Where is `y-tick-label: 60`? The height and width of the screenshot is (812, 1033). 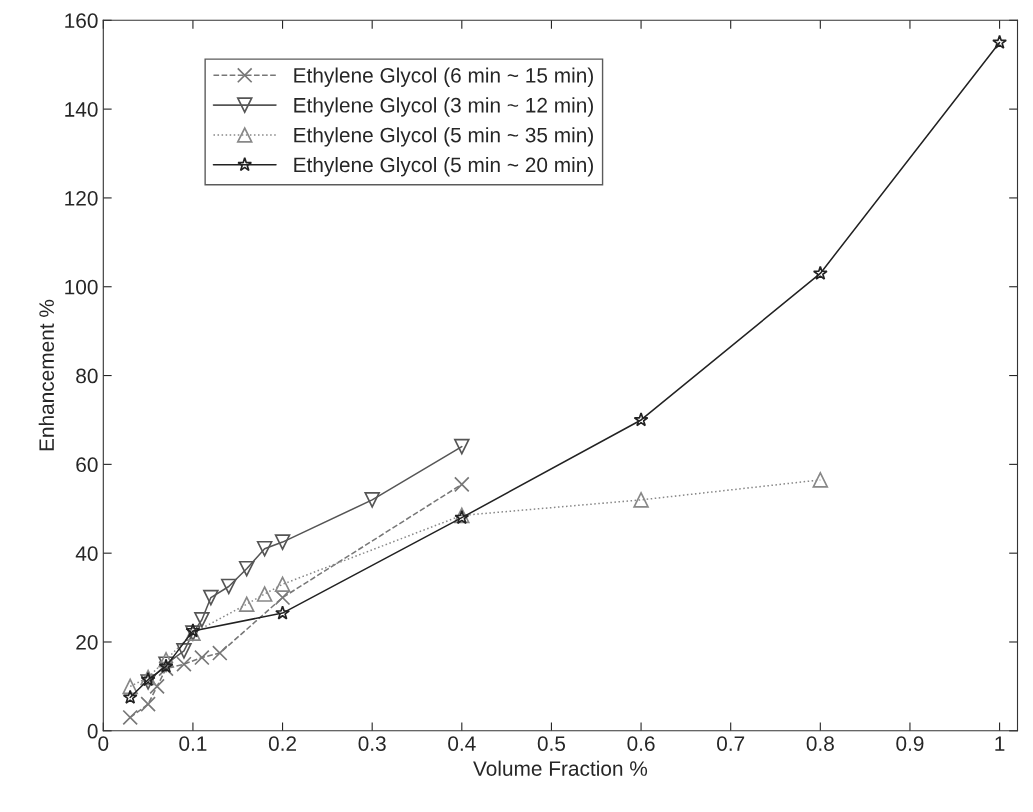
y-tick-label: 60 is located at coordinates (87, 465).